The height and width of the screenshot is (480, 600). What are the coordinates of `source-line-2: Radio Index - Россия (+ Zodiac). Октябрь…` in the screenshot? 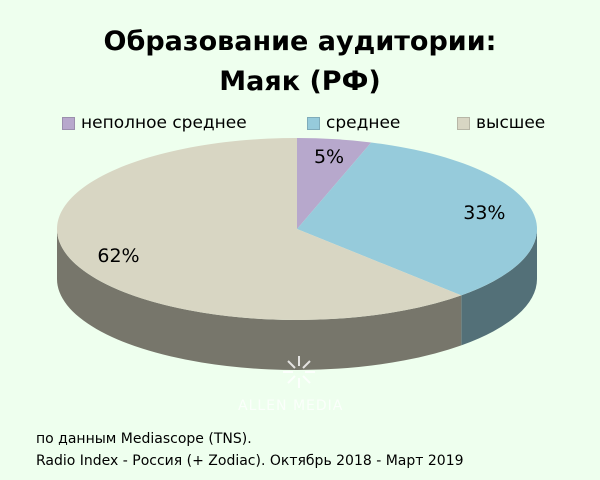 It's located at (250, 461).